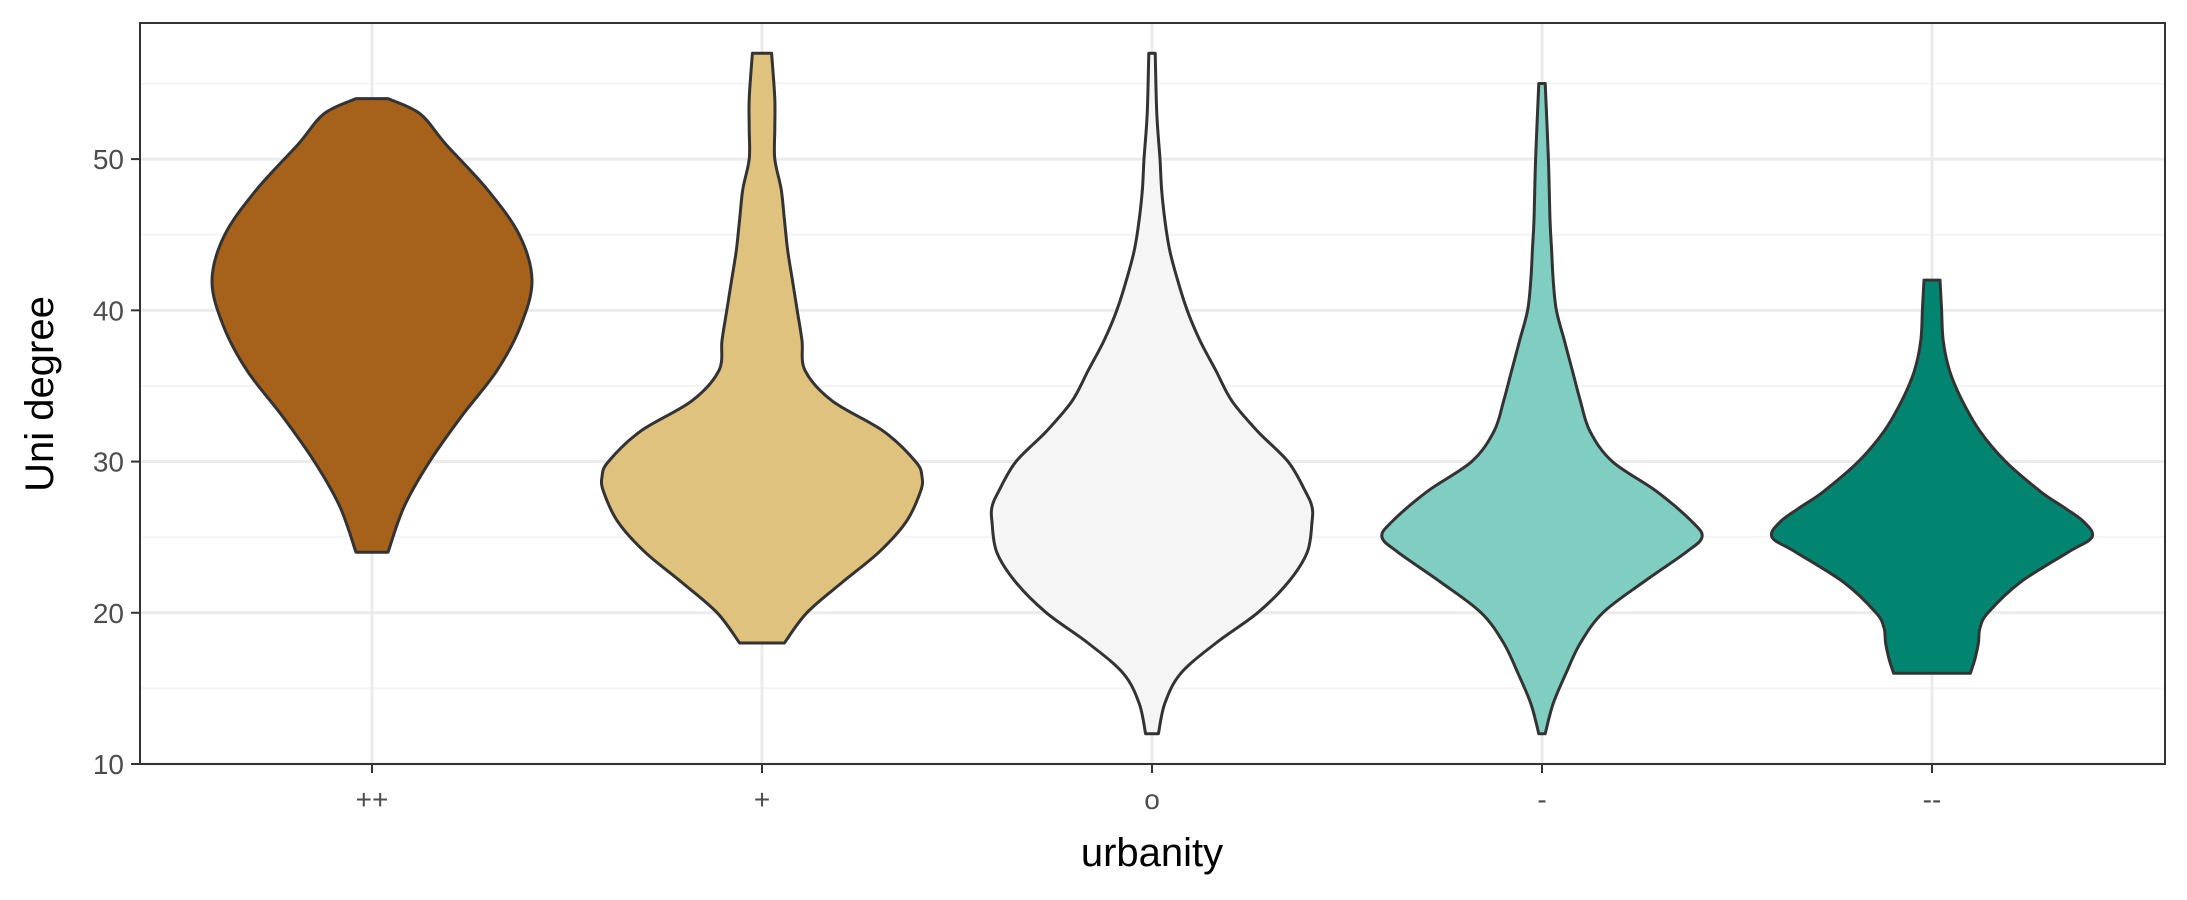  Describe the element at coordinates (1932, 799) in the screenshot. I see `x-tick-label: --` at that location.